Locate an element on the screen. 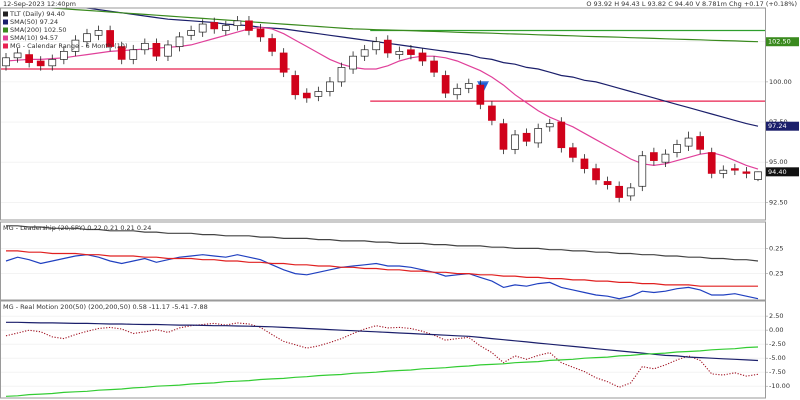 The width and height of the screenshot is (800, 400). value-box-label: 94.40 is located at coordinates (777, 172).